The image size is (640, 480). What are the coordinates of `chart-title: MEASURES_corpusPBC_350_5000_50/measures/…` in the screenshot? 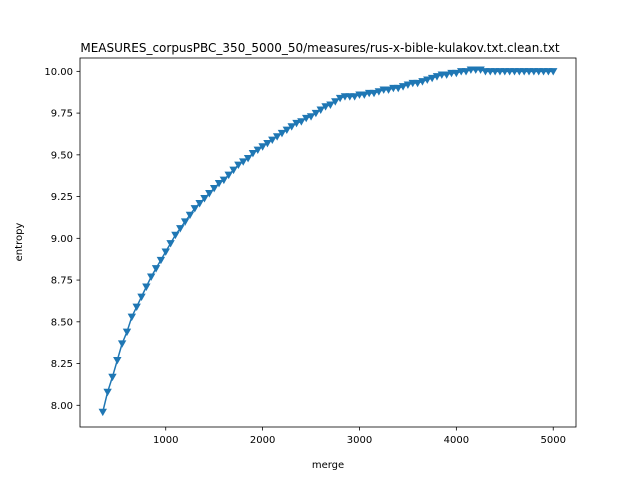 It's located at (320, 48).